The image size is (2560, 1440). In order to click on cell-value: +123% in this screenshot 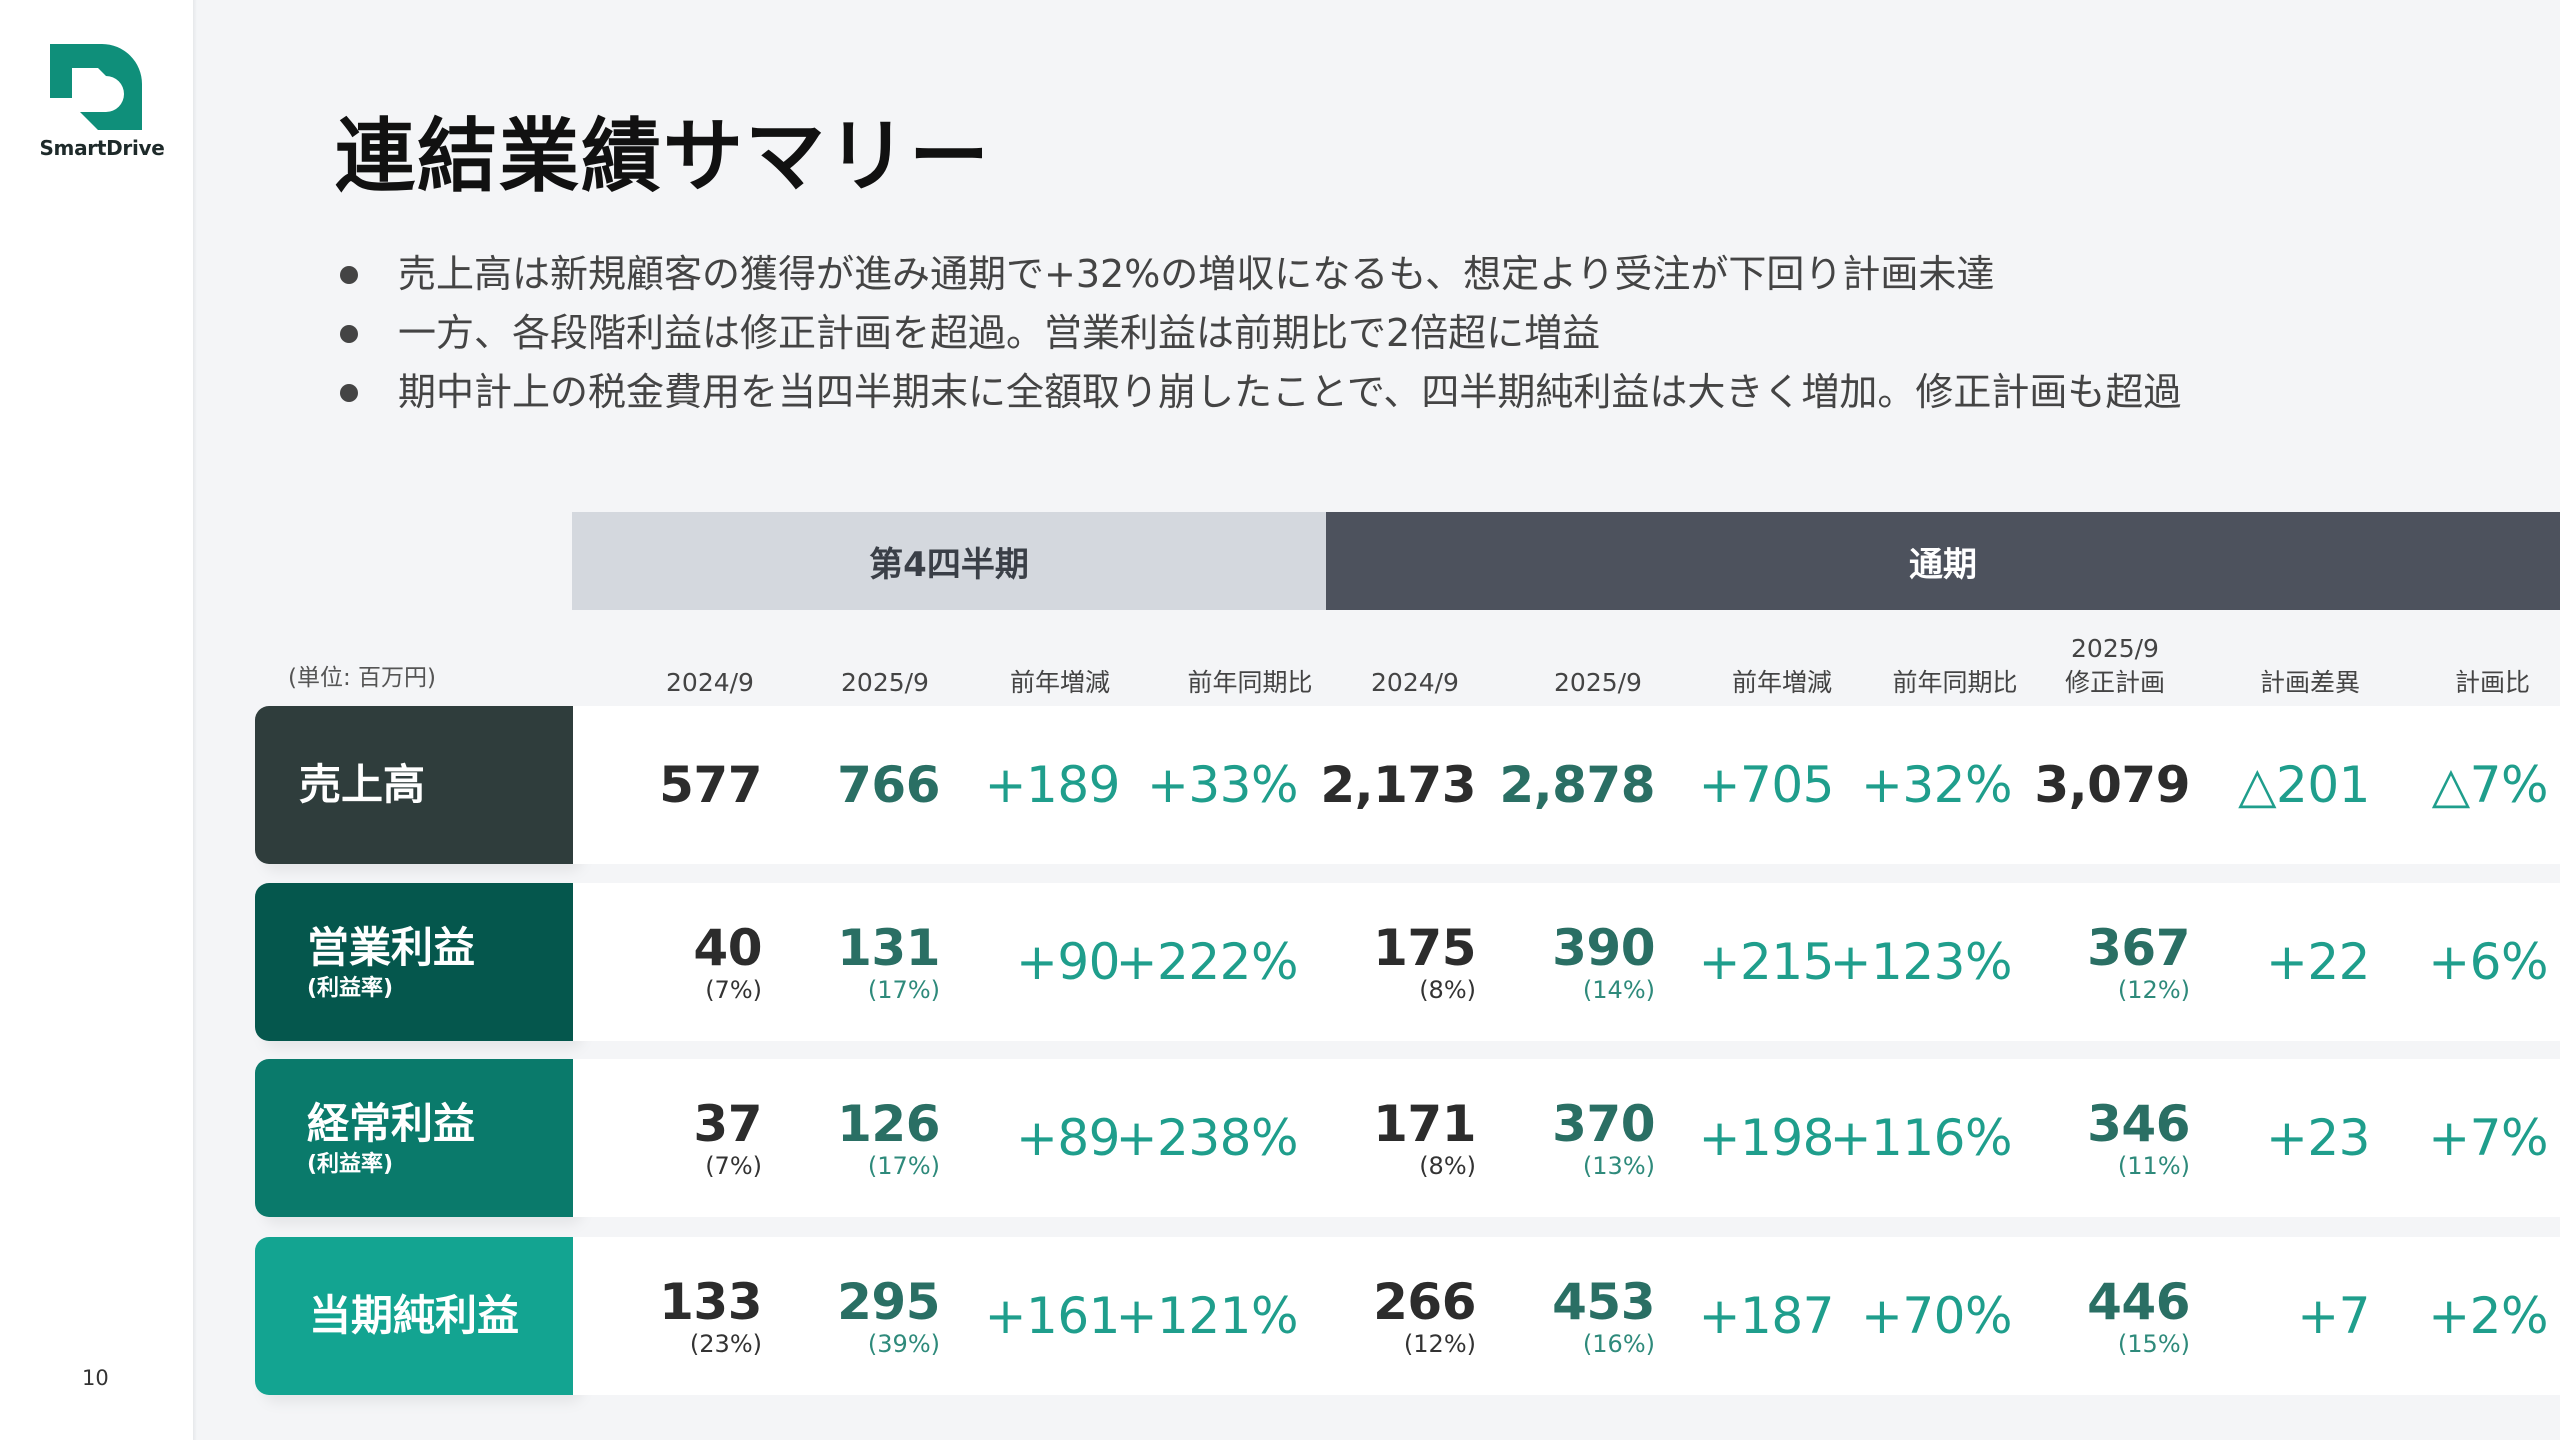, I will do `click(1921, 962)`.